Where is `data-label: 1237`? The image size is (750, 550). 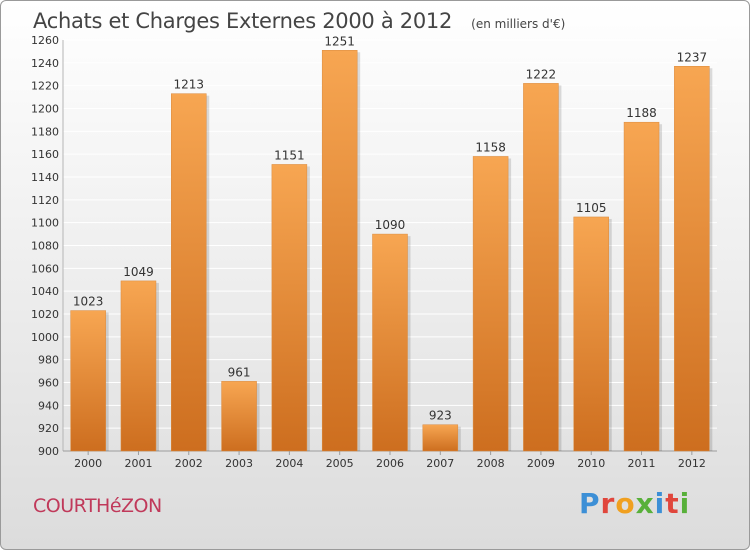 data-label: 1237 is located at coordinates (692, 57).